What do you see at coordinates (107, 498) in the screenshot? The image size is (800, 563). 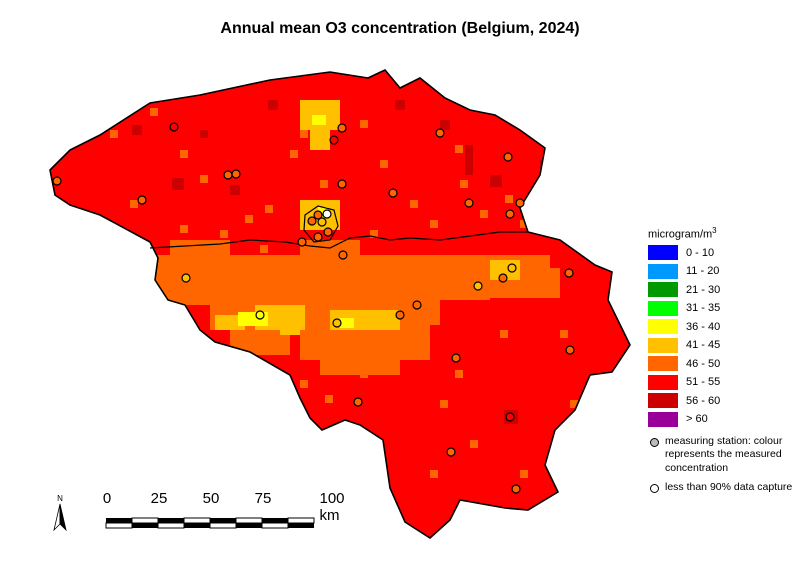 I see `scale-label-0: 0` at bounding box center [107, 498].